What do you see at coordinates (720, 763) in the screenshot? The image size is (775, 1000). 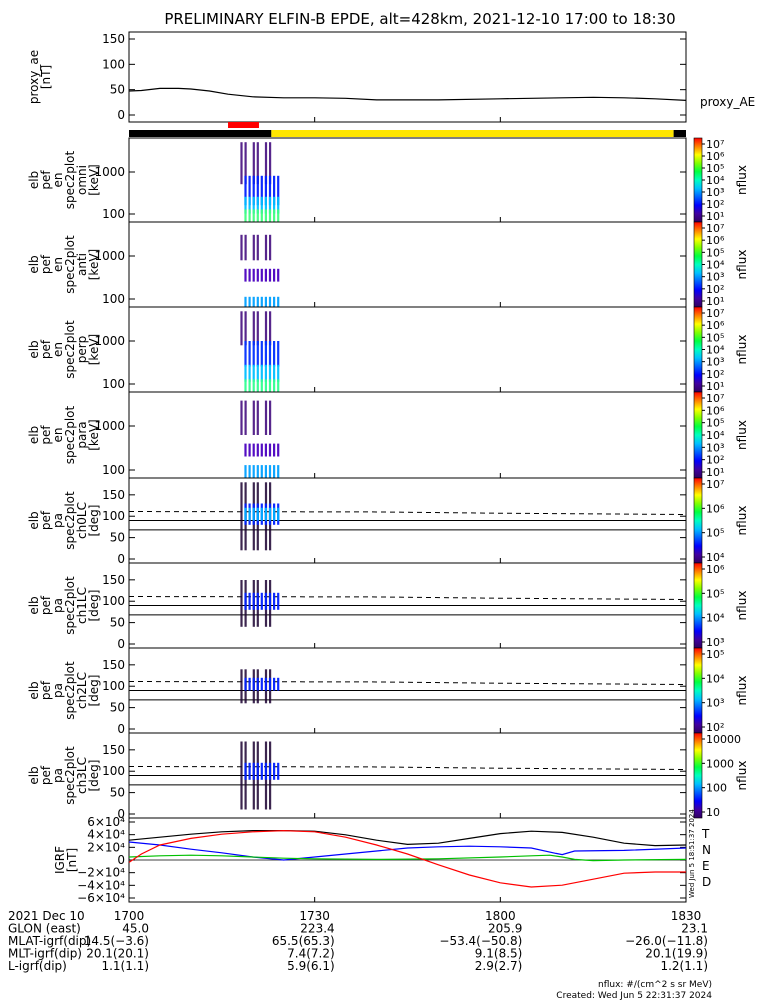 I see `colorbar-tick-label: 1000` at bounding box center [720, 763].